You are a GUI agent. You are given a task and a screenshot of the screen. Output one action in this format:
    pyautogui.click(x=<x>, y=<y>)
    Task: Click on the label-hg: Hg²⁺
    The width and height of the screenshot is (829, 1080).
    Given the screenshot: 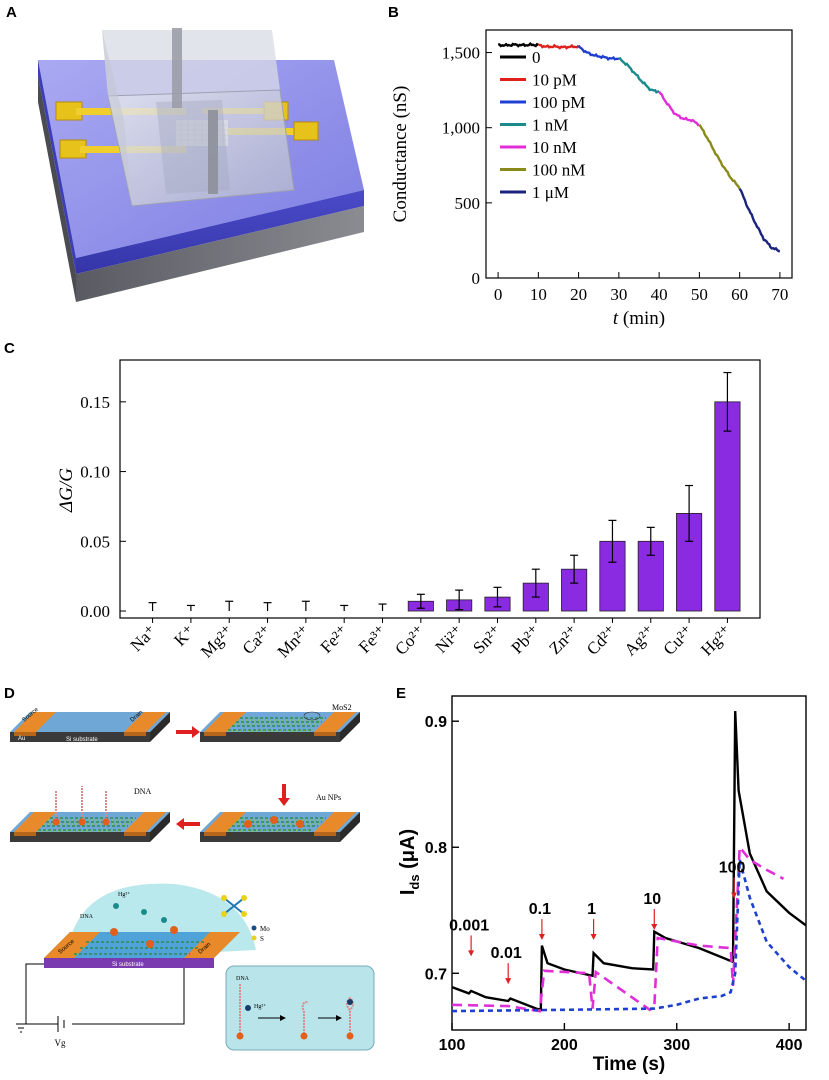 What is the action you would take?
    pyautogui.click(x=124, y=894)
    